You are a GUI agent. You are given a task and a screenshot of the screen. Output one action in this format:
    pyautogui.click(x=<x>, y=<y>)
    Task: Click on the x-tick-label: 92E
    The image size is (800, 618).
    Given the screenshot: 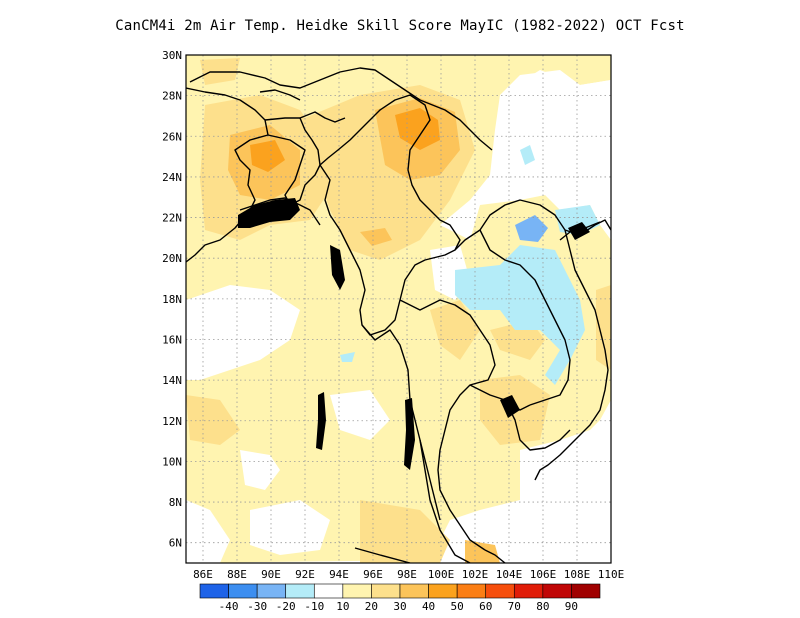 What is the action you would take?
    pyautogui.click(x=305, y=574)
    